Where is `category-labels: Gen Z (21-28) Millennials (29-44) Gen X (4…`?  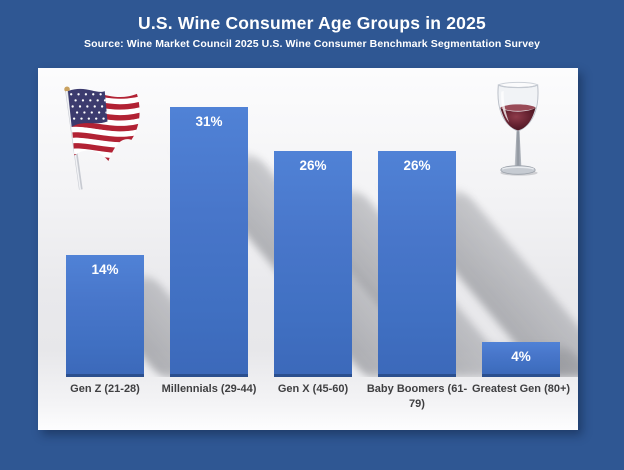 category-labels: Gen Z (21-28) Millennials (29-44) Gen X (4… is located at coordinates (308, 405).